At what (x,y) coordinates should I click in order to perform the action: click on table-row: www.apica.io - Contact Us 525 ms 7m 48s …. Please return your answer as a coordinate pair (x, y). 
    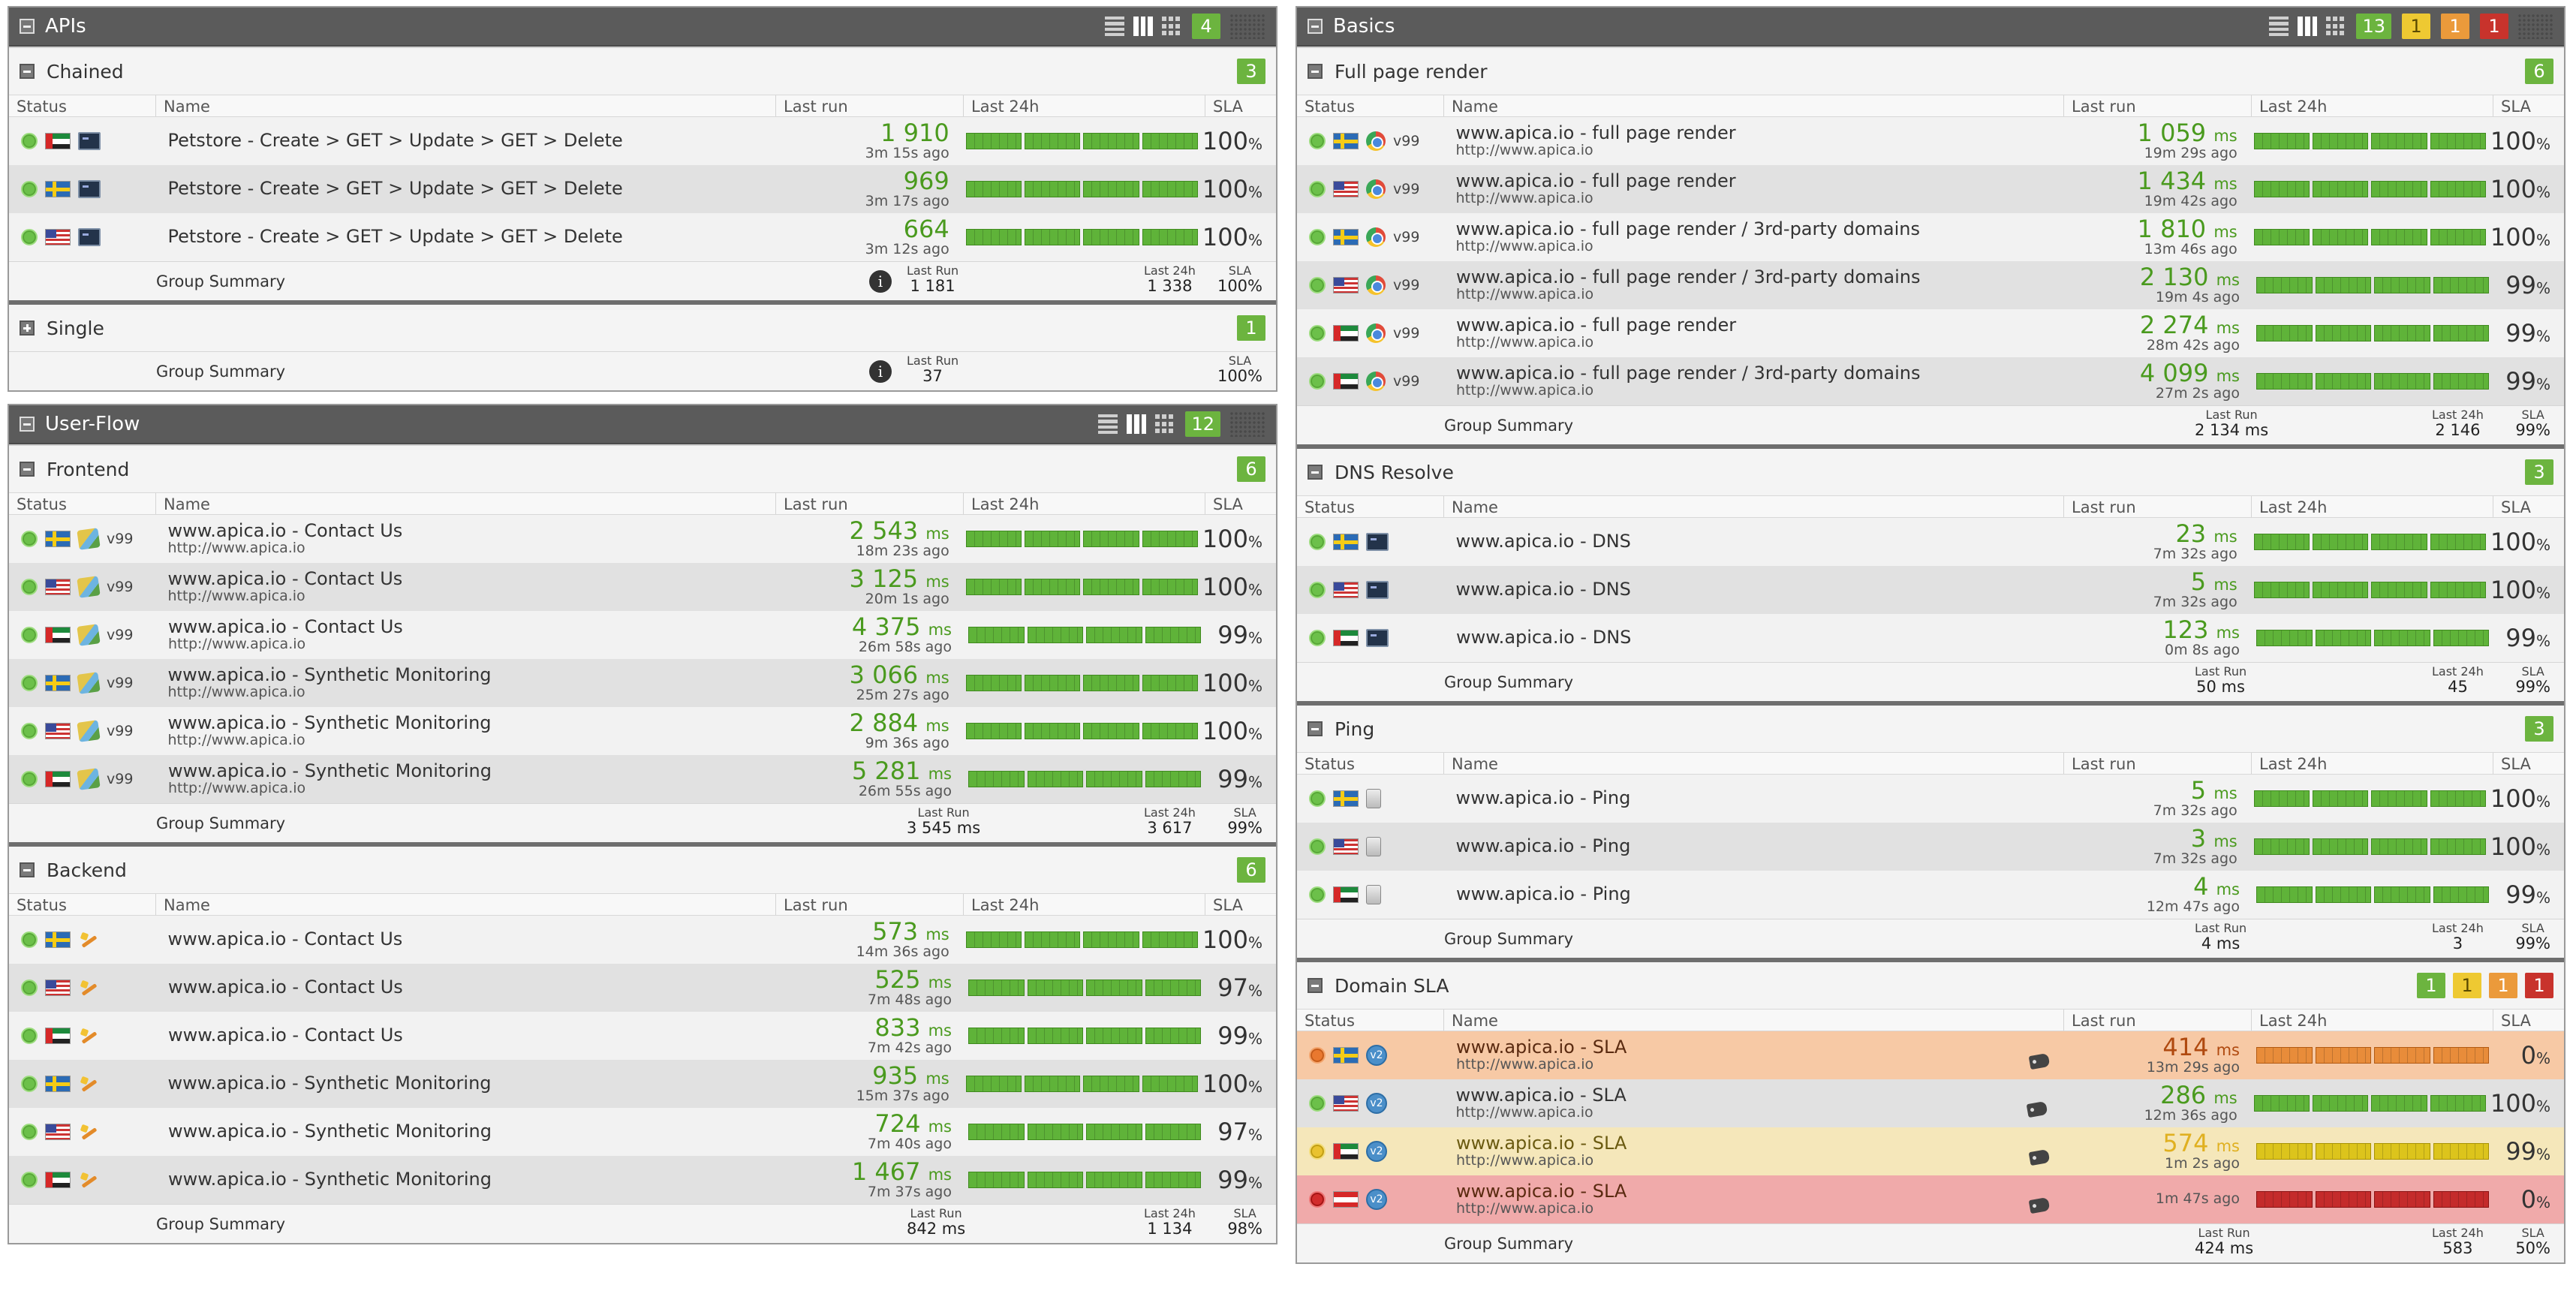
    Looking at the image, I should click on (642, 988).